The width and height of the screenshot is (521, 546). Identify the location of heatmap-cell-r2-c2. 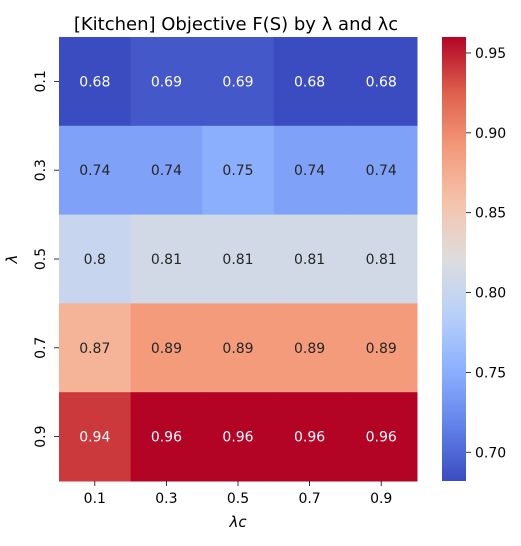
(238, 259).